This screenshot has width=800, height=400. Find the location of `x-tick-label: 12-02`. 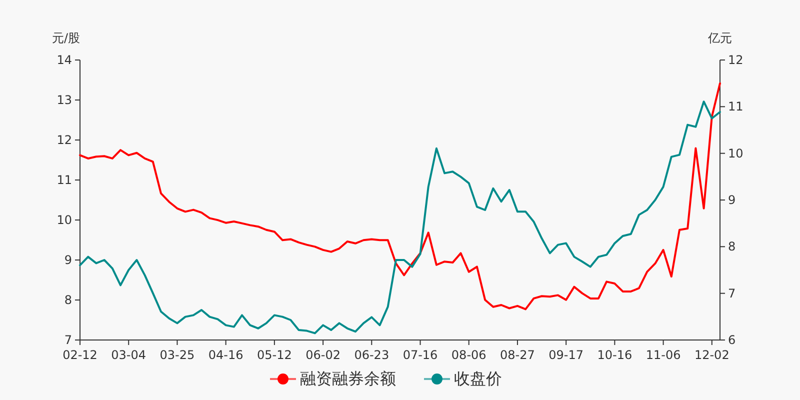

x-tick-label: 12-02 is located at coordinates (712, 355).